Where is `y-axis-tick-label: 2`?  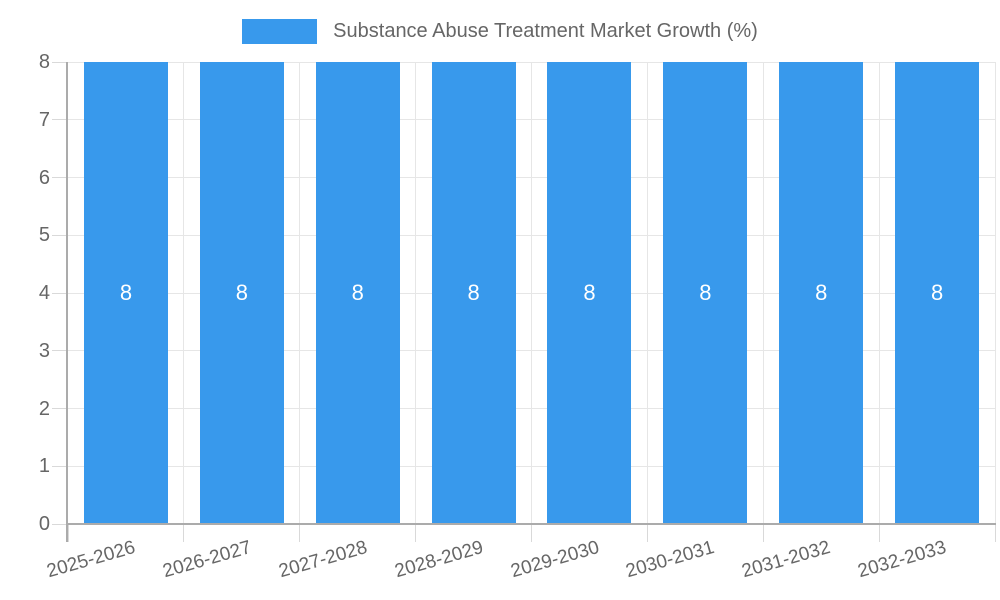
y-axis-tick-label: 2 is located at coordinates (44, 408).